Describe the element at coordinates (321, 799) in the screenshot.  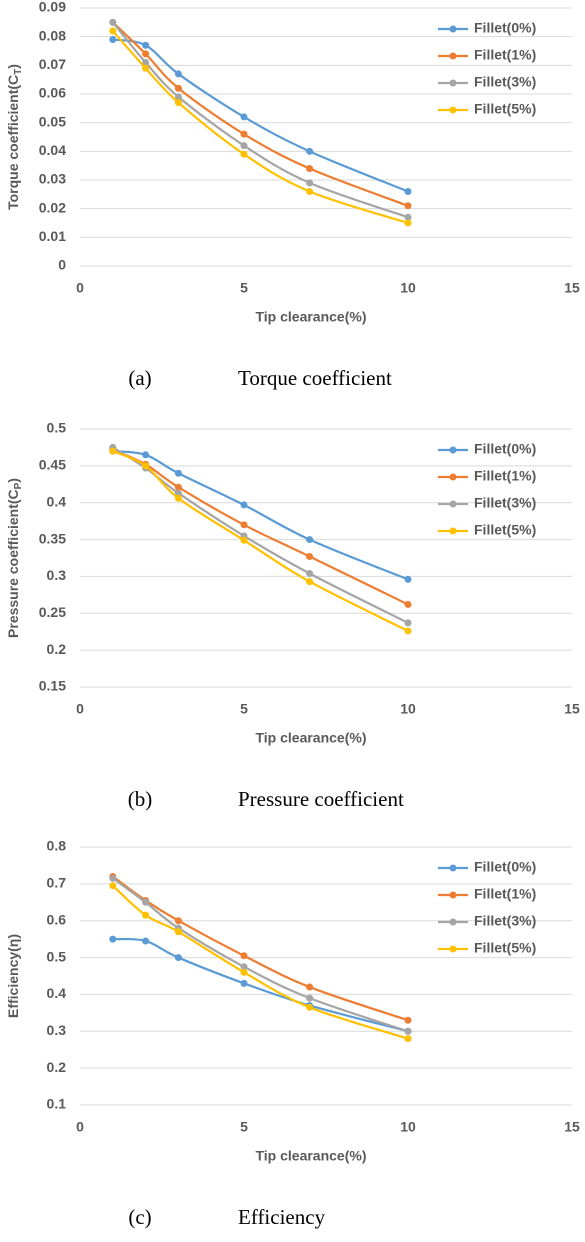
I see `caption: Pressure coefficient` at that location.